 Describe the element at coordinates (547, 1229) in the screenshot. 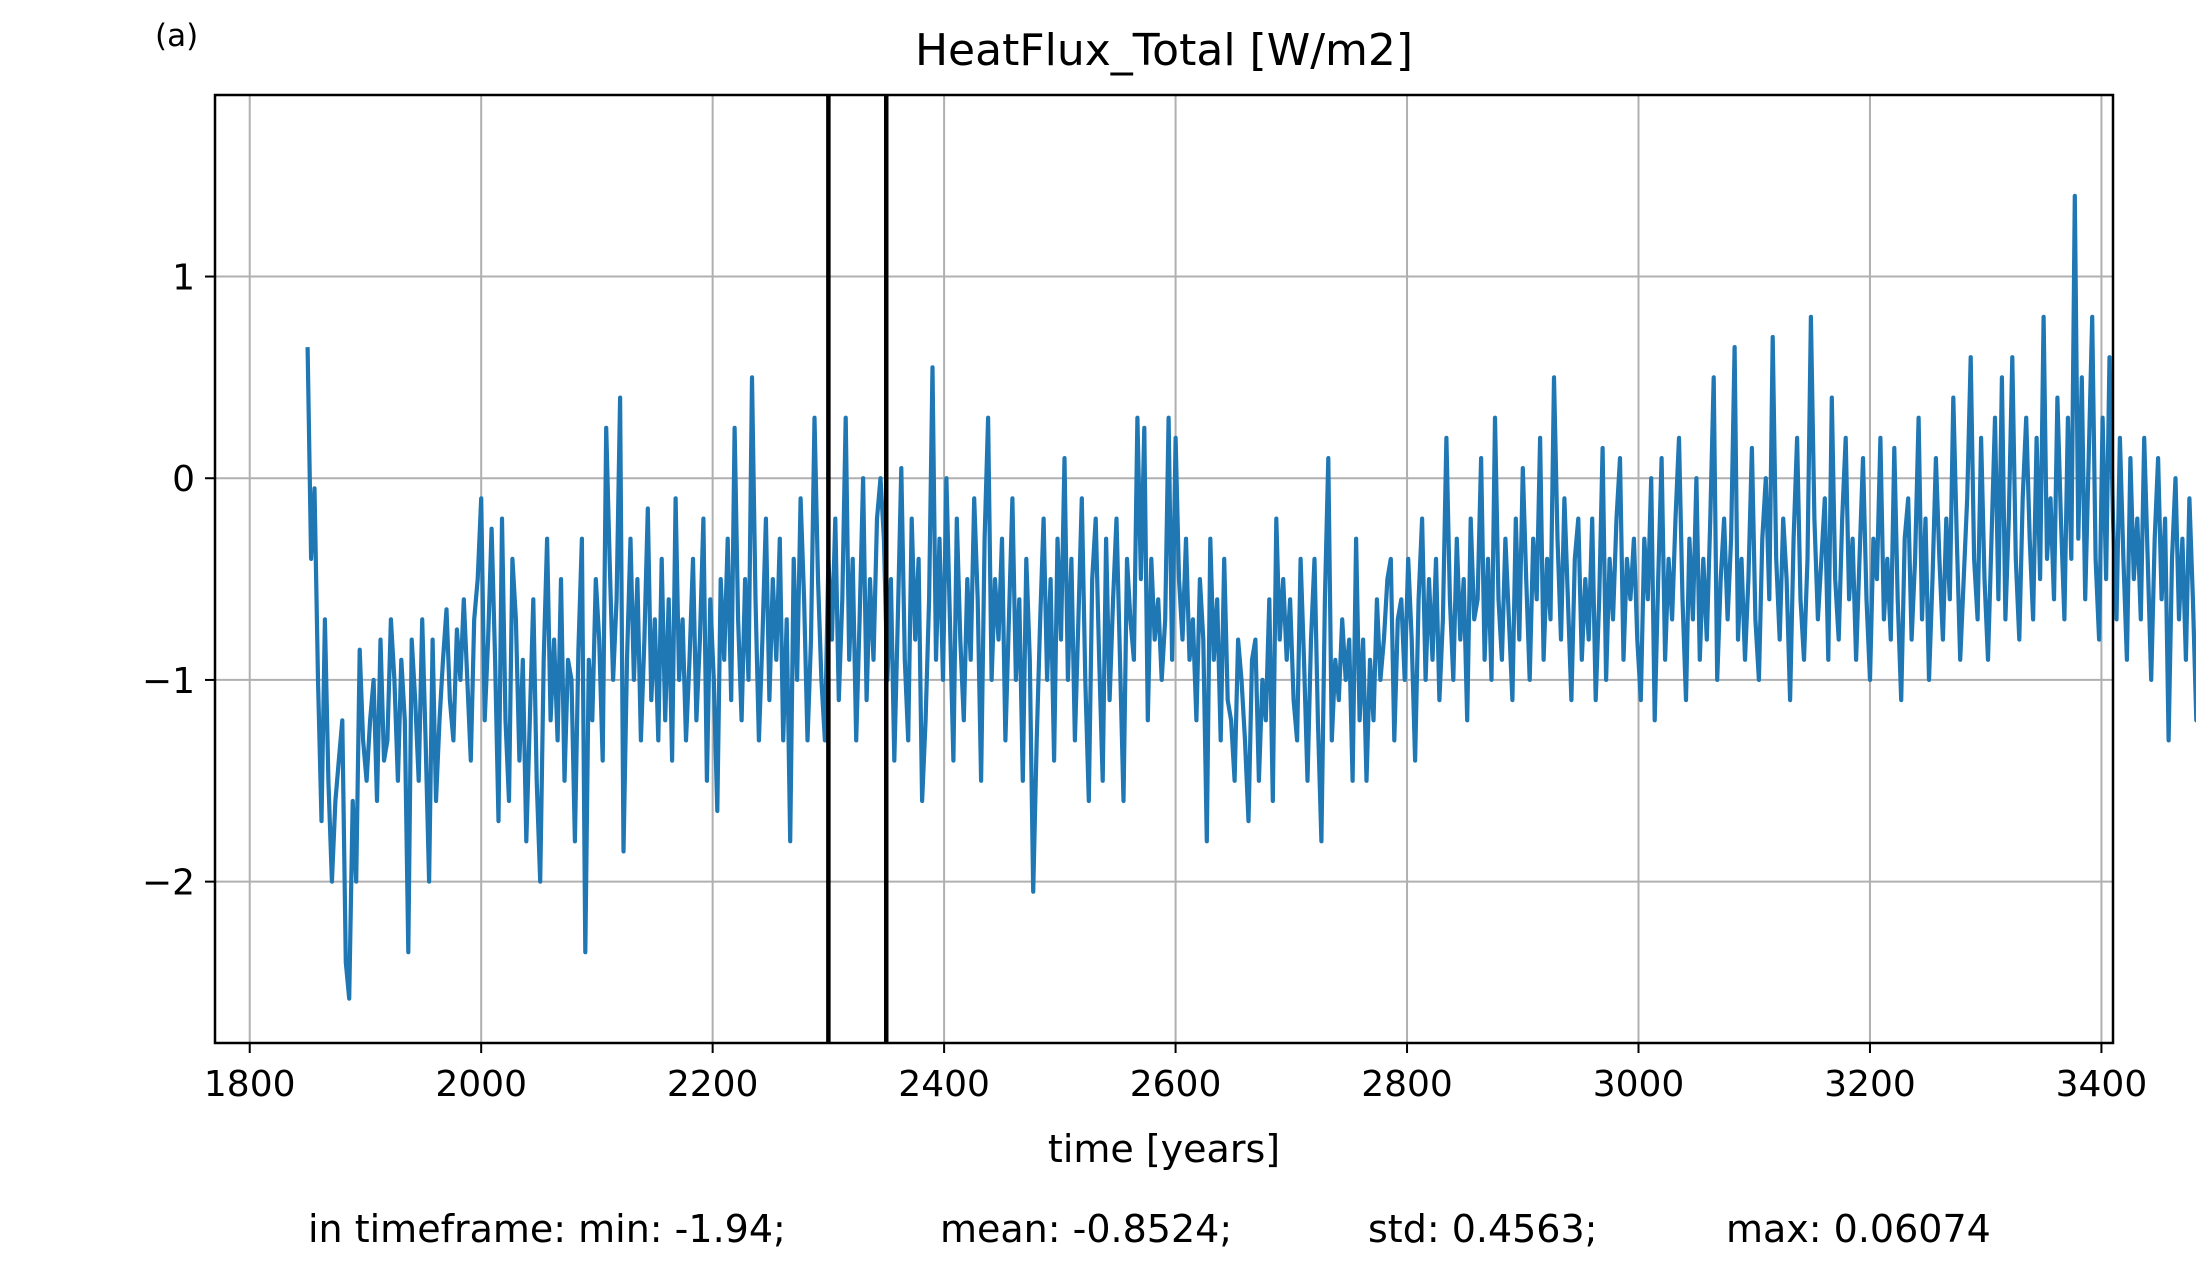

I see `footer-stat-min: in timeframe: min: -1.94;` at that location.